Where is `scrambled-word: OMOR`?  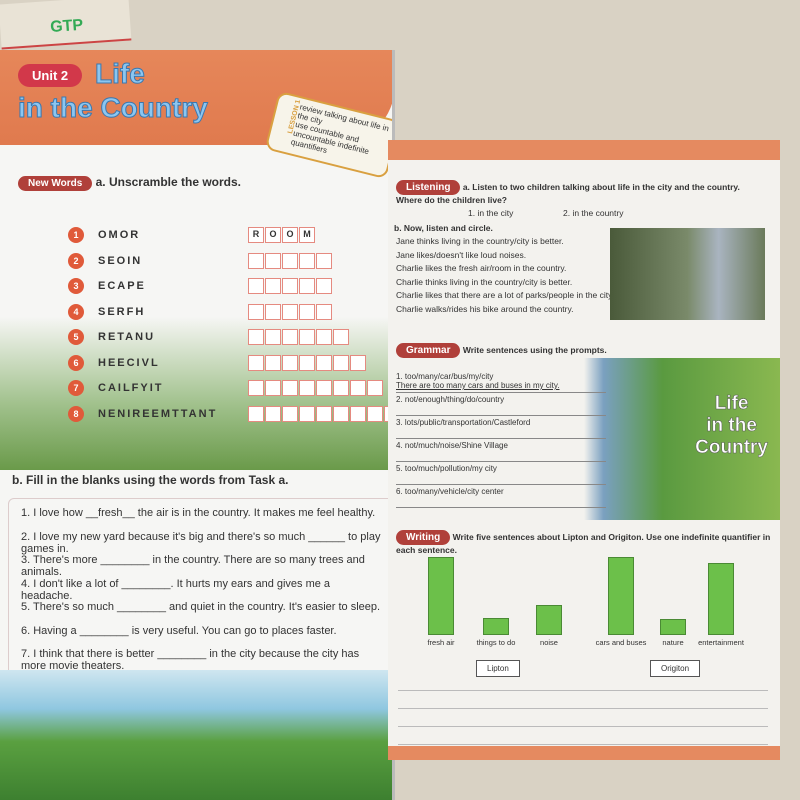
scrambled-word: OMOR is located at coordinates (119, 235).